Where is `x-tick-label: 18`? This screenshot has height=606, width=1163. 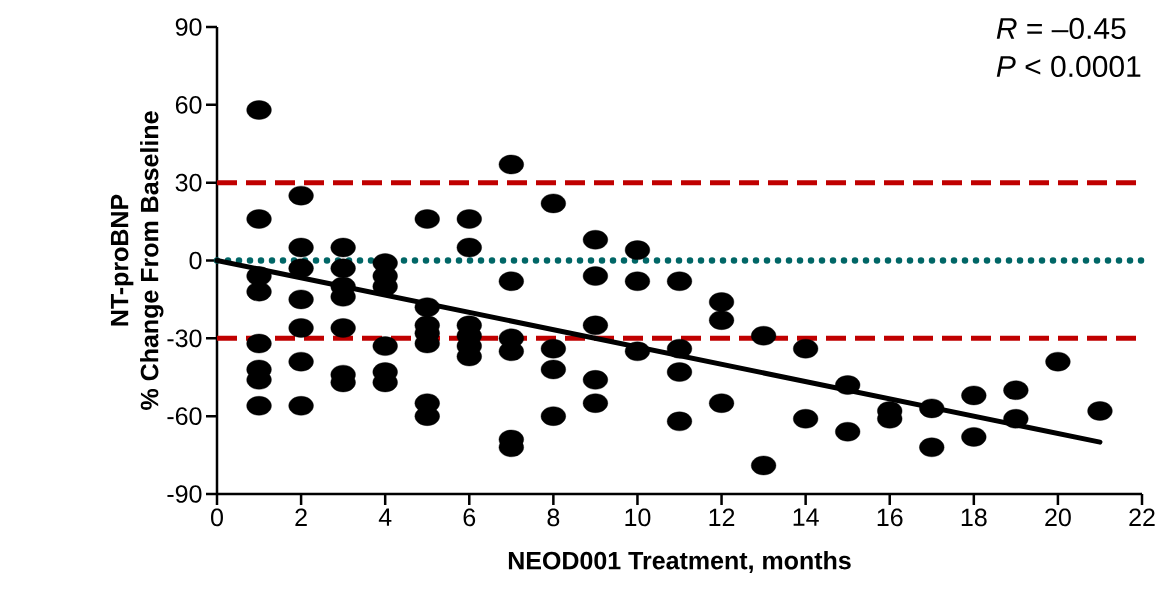 x-tick-label: 18 is located at coordinates (974, 517).